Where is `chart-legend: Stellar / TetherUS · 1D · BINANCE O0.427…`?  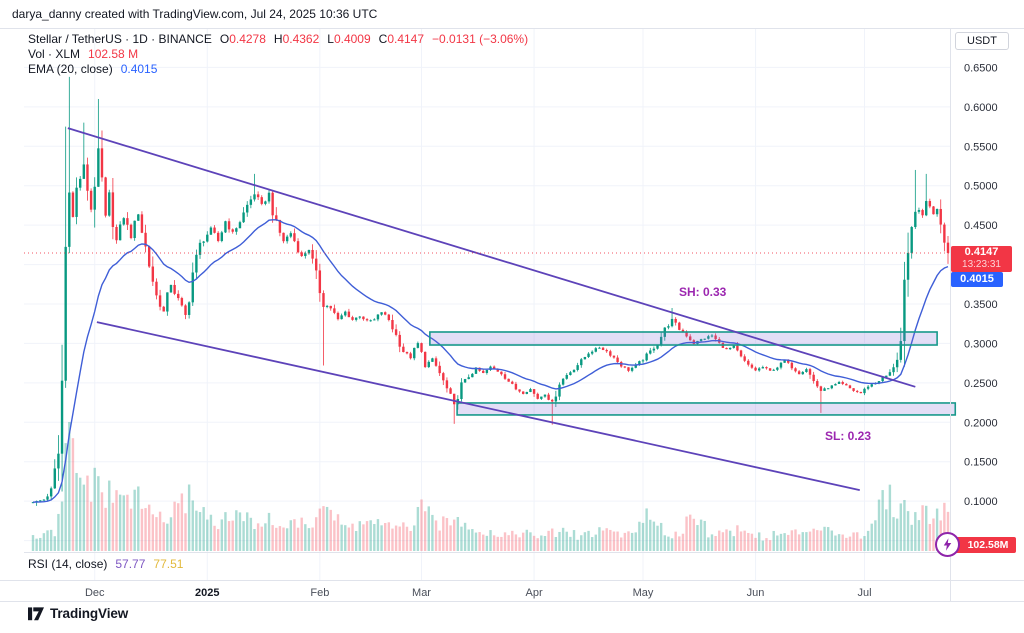
chart-legend: Stellar / TetherUS · 1D · BINANCE O0.427… is located at coordinates (278, 54).